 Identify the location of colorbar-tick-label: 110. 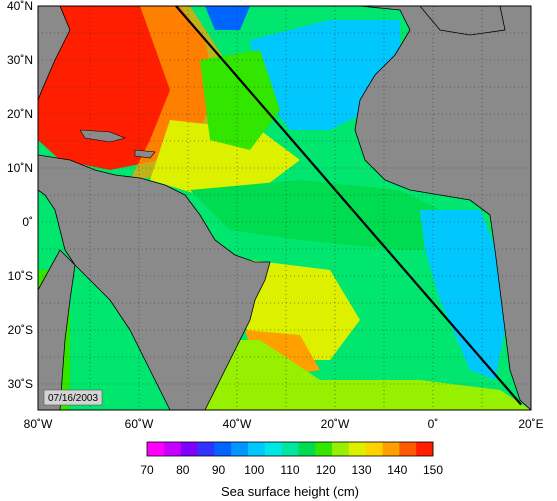
(289, 470).